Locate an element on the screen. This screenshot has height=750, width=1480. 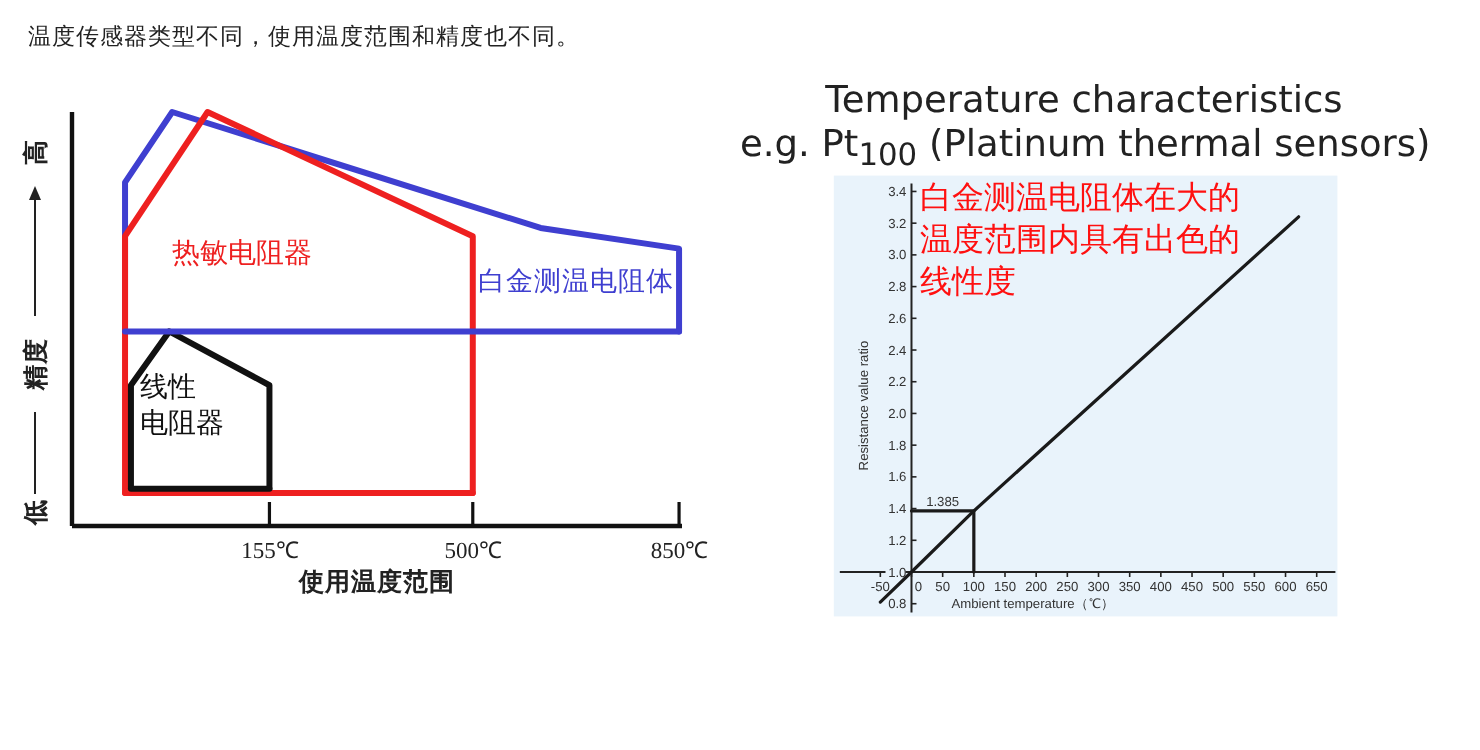
series-label: 线性电阻器 is located at coordinates (182, 407).